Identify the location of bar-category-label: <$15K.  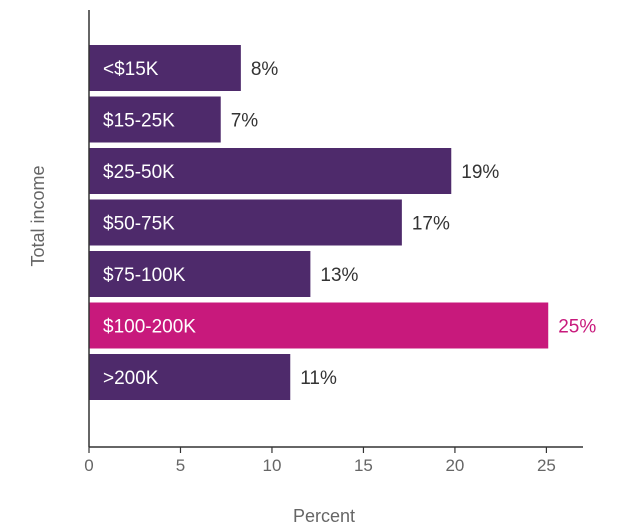
(131, 69).